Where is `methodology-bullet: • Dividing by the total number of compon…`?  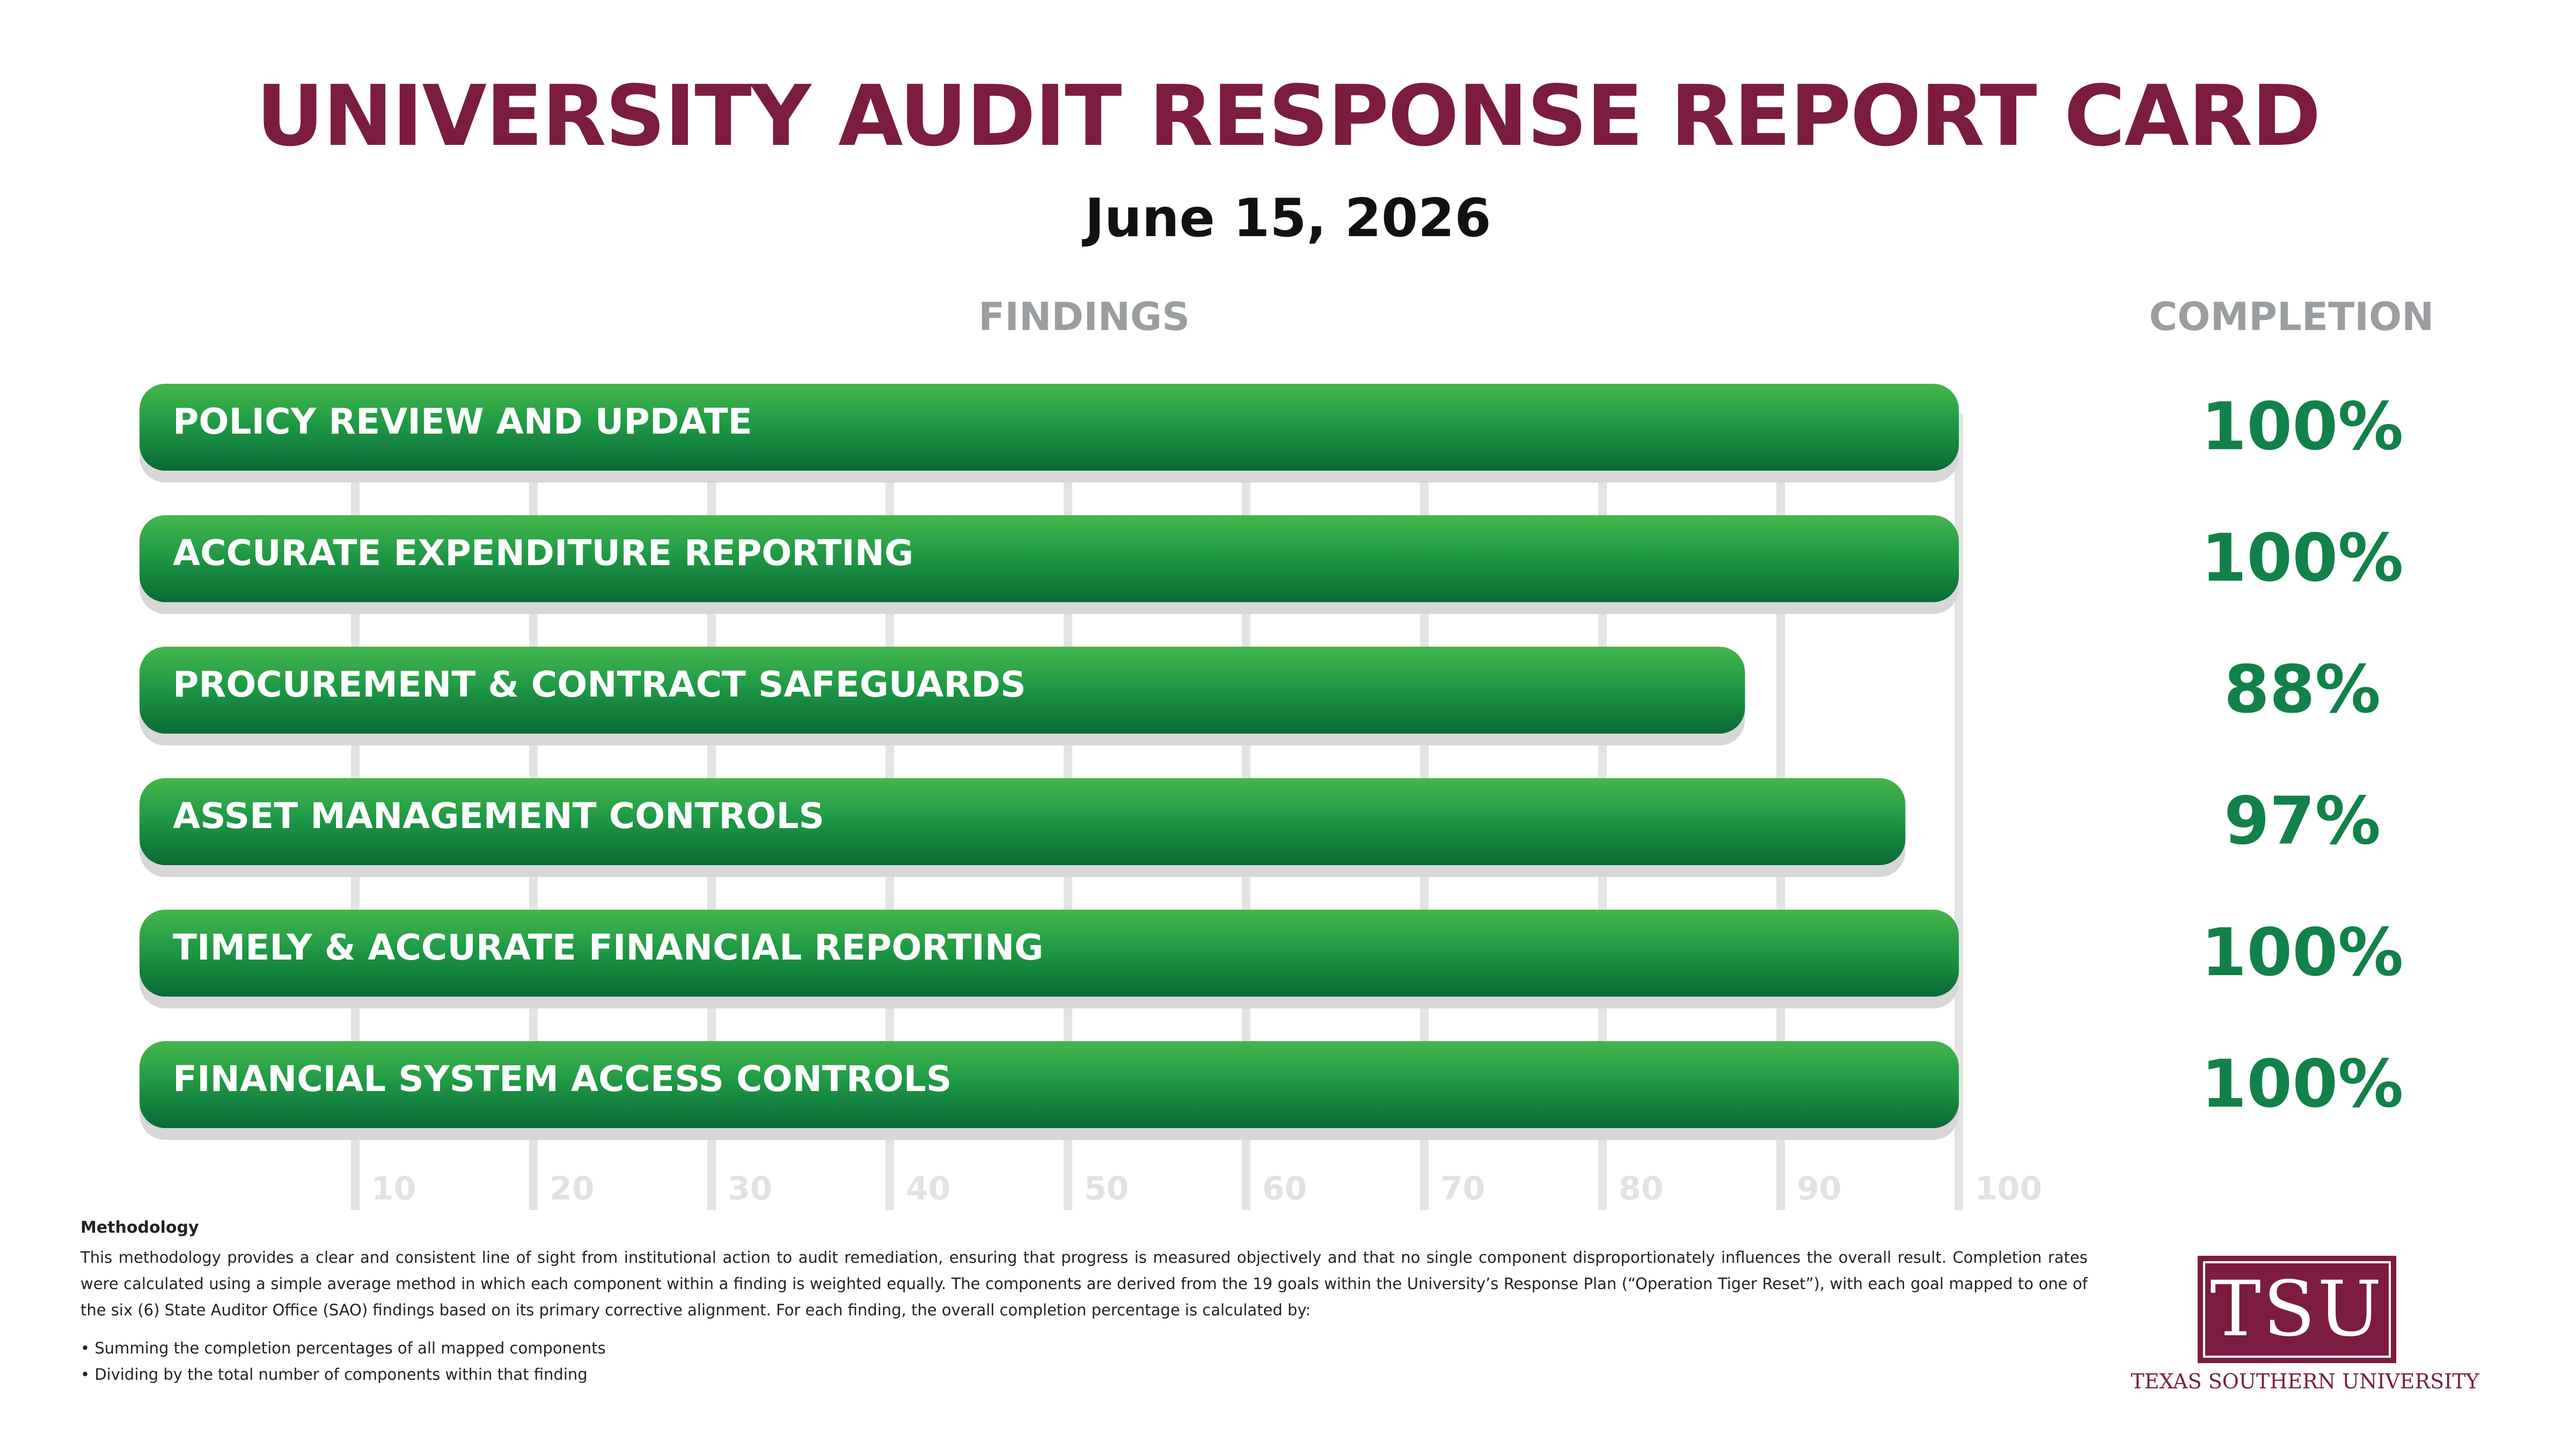 methodology-bullet: • Dividing by the total number of compon… is located at coordinates (334, 1374).